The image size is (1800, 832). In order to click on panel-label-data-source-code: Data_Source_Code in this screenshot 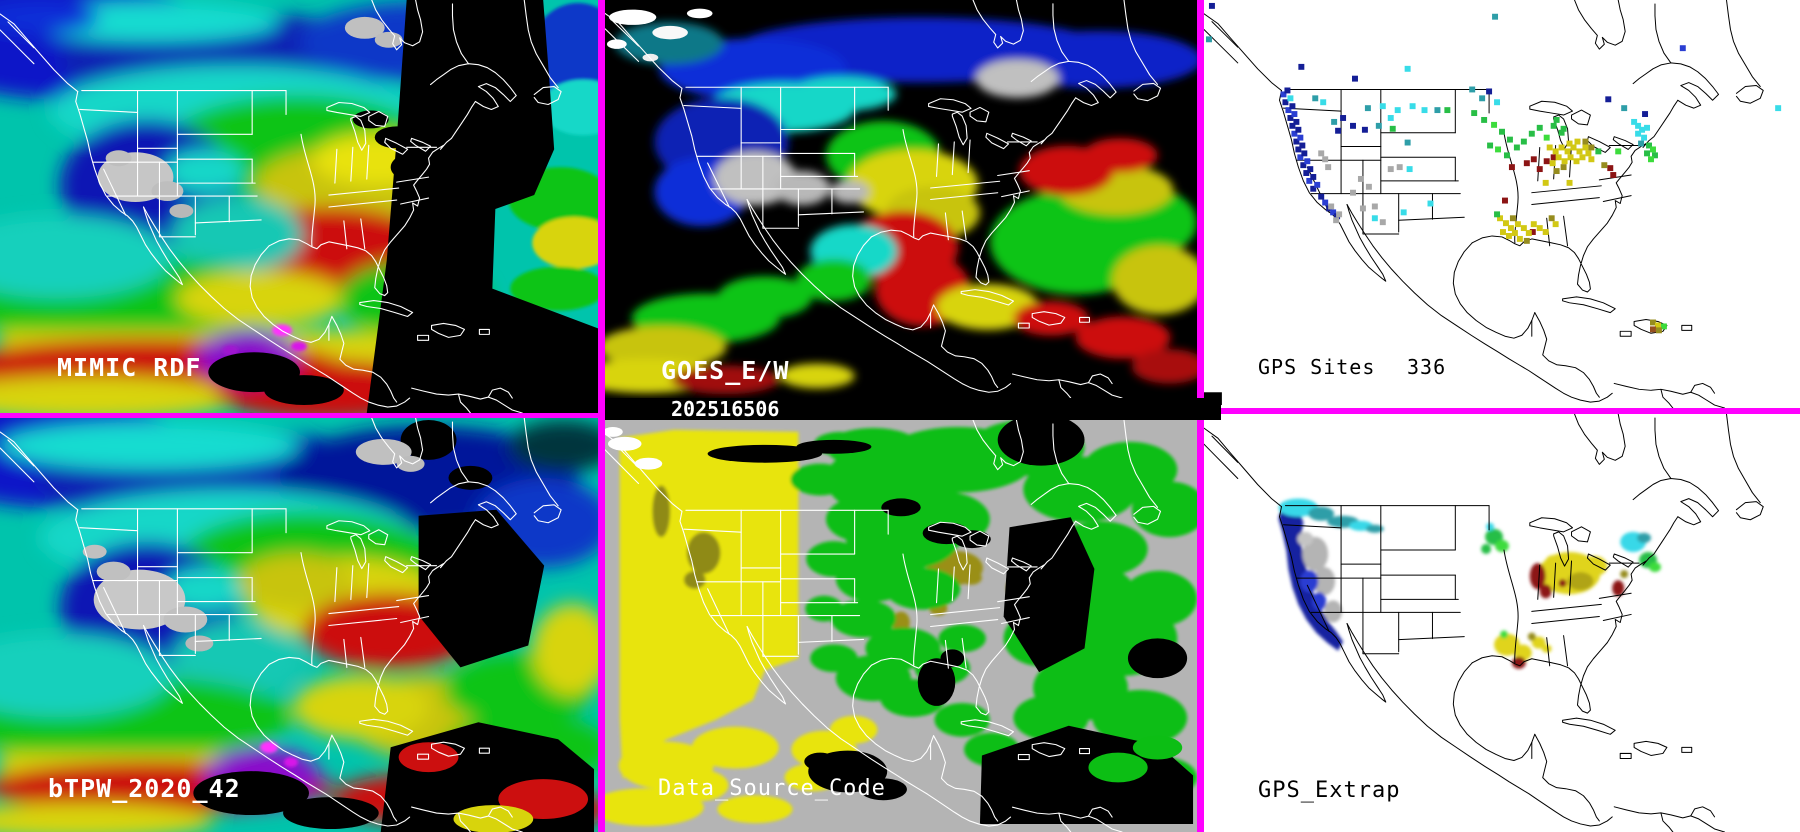, I will do `click(772, 788)`.